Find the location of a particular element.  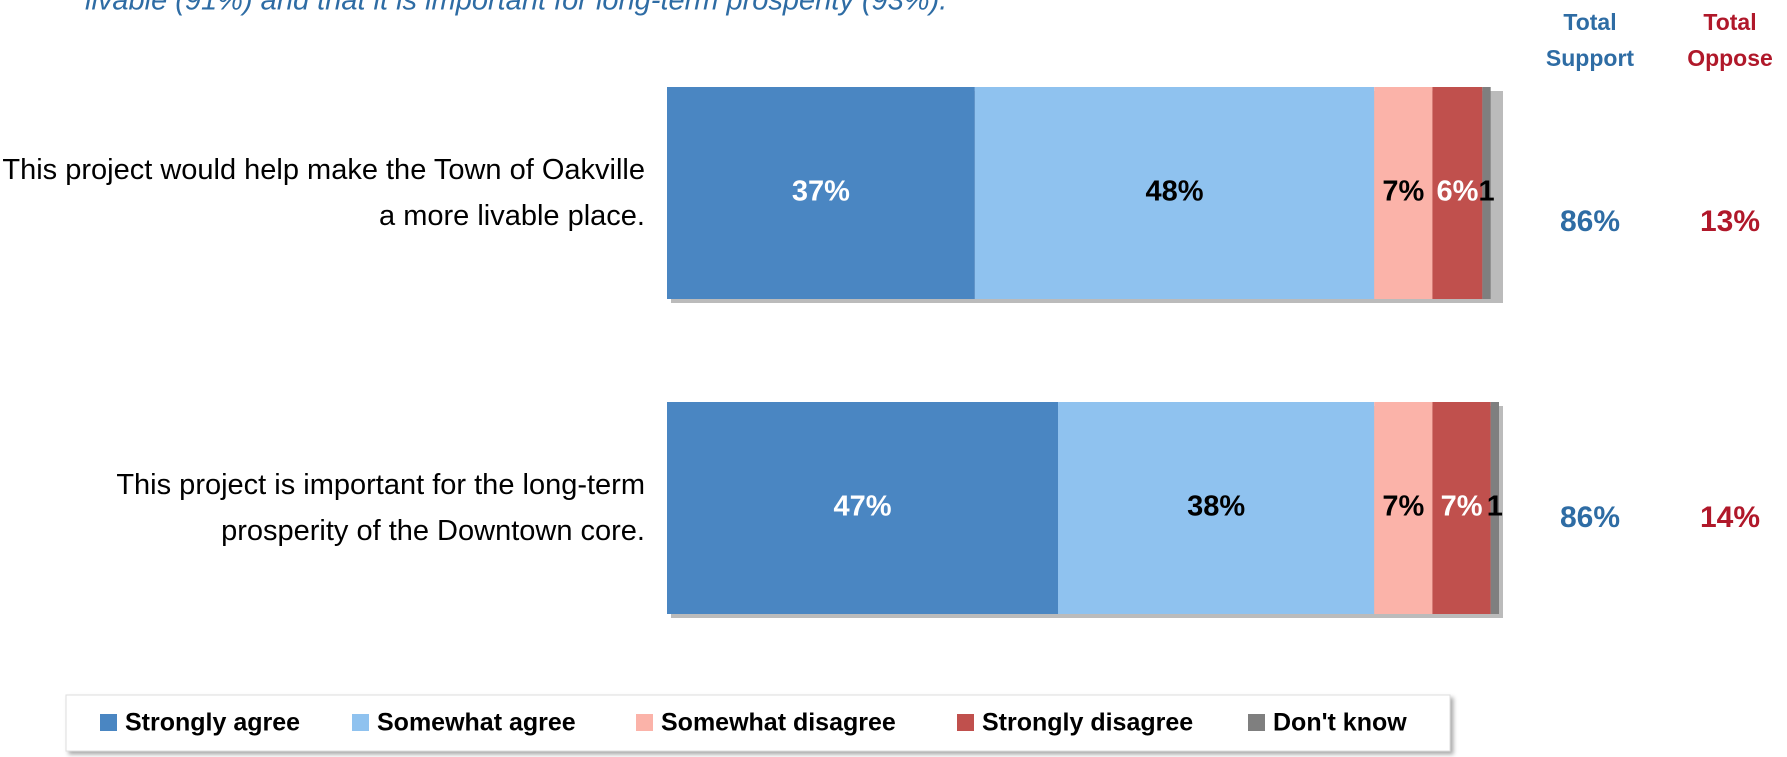

legend-box is located at coordinates (758, 723).